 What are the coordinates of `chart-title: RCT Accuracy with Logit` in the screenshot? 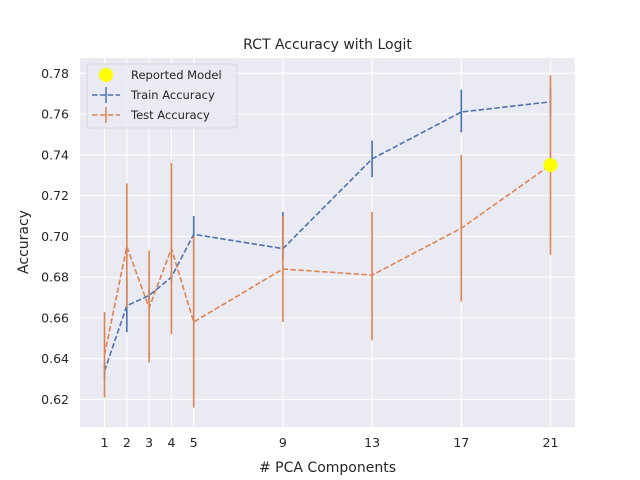 It's located at (327, 45).